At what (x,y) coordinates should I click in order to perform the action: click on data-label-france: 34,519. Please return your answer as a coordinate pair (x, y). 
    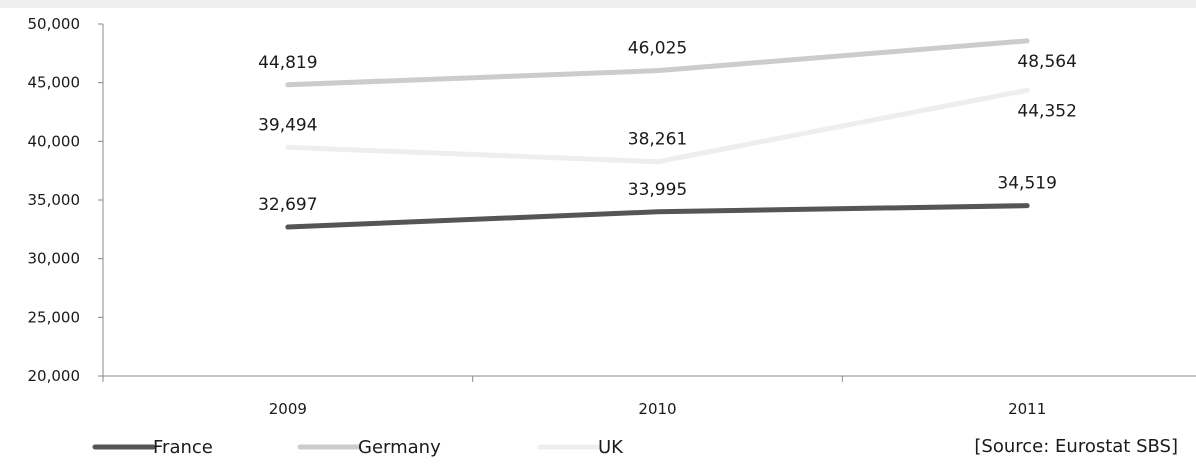
    Looking at the image, I should click on (1026, 184).